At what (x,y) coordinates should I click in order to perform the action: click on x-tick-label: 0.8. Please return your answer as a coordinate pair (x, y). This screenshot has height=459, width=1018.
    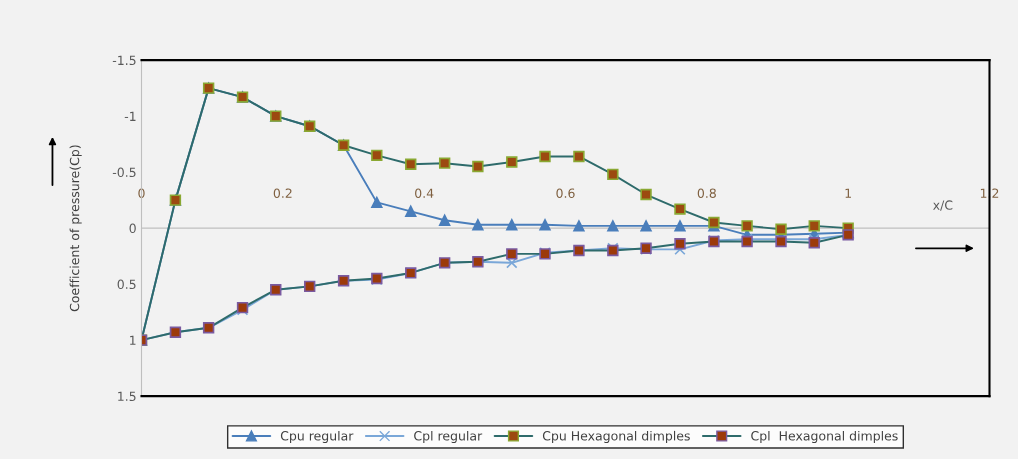
    Looking at the image, I should click on (706, 193).